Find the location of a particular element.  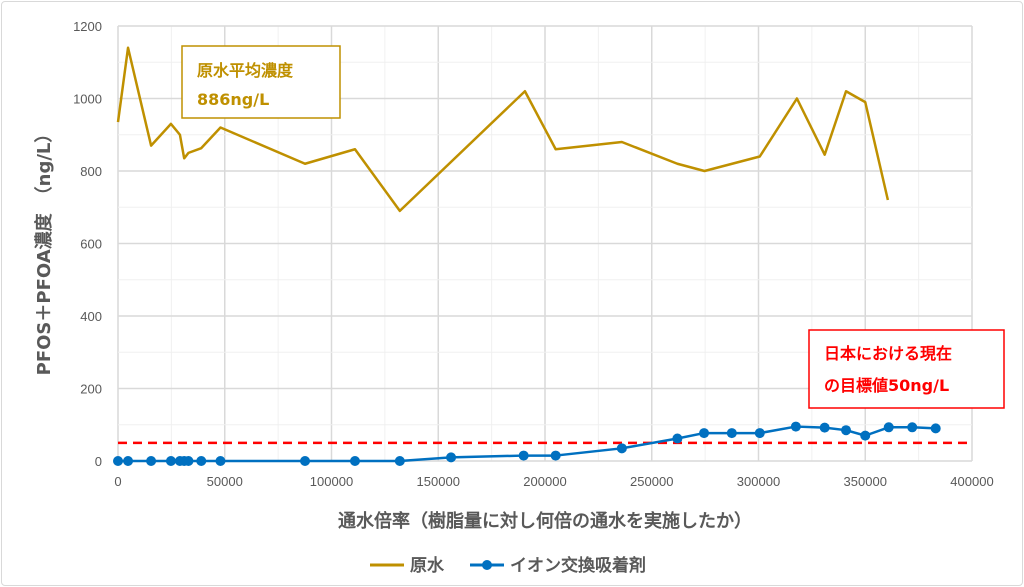

annotation-line: 日本における現在 is located at coordinates (888, 353).